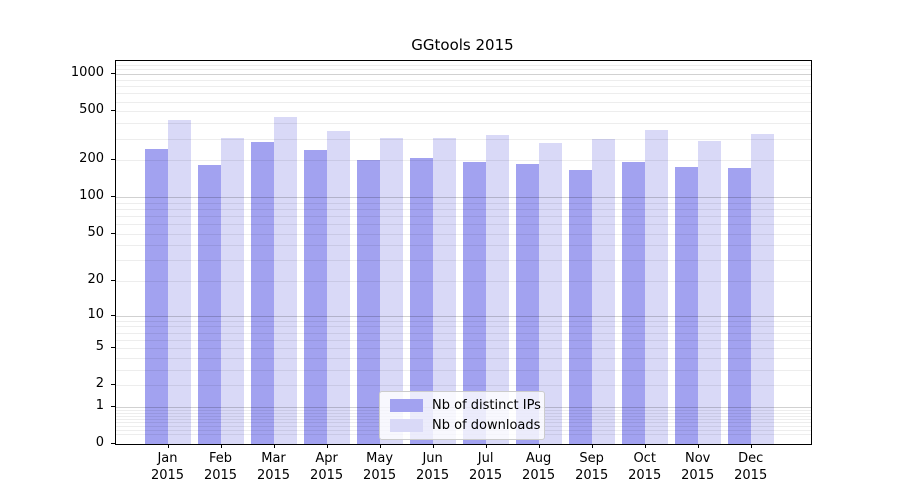  What do you see at coordinates (633, 302) in the screenshot?
I see `bar-distinct-ips-oct` at bounding box center [633, 302].